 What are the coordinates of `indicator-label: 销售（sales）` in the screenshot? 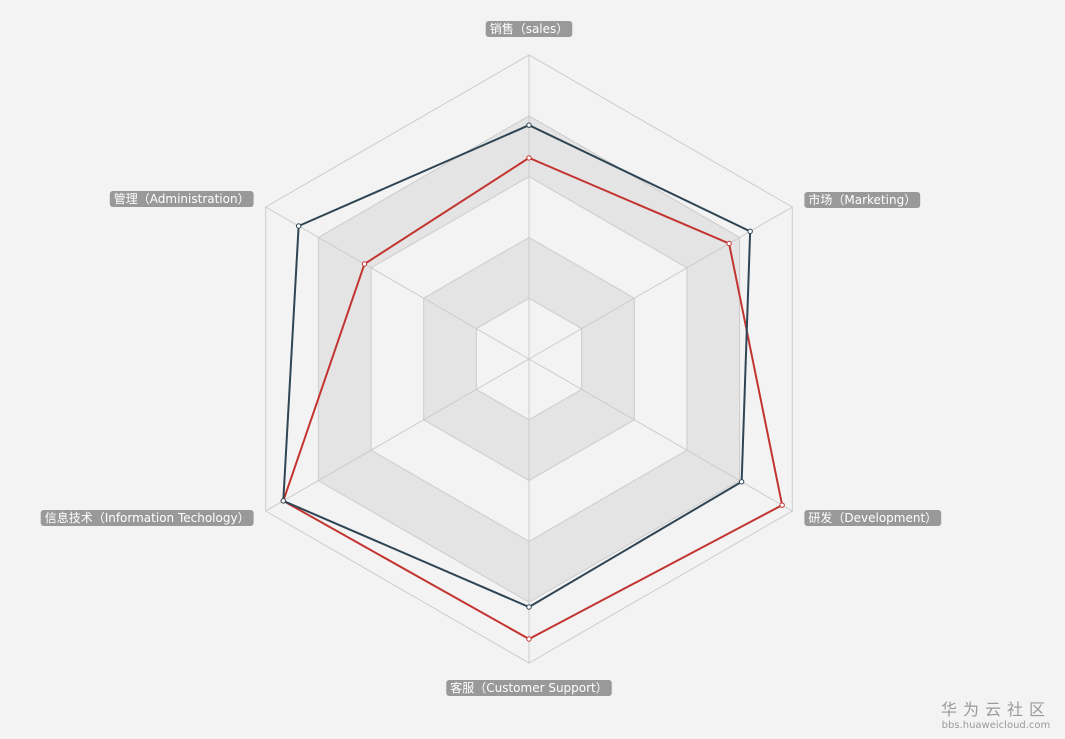 It's located at (529, 29).